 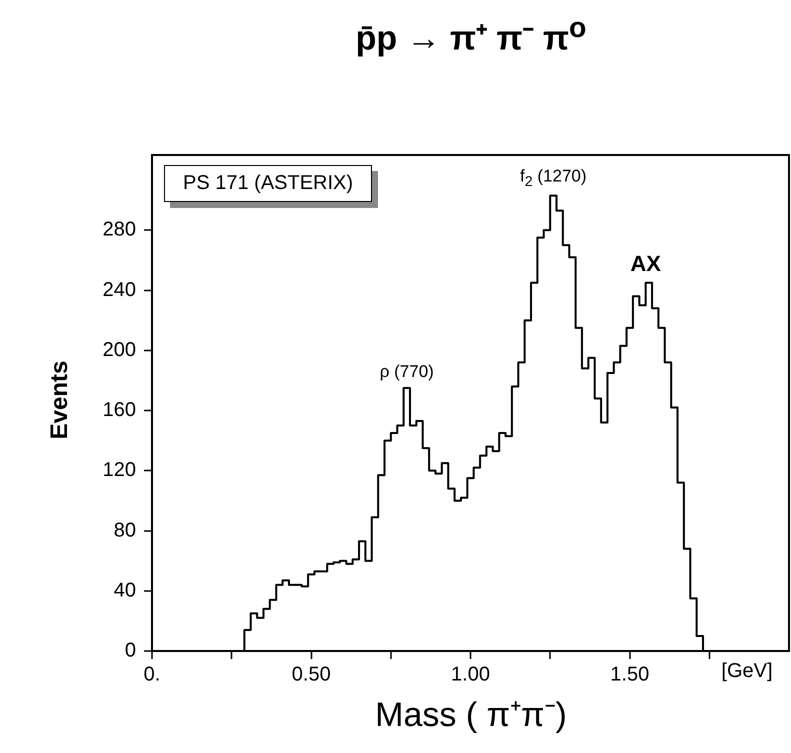 I want to click on text: [GeV], so click(x=747, y=671).